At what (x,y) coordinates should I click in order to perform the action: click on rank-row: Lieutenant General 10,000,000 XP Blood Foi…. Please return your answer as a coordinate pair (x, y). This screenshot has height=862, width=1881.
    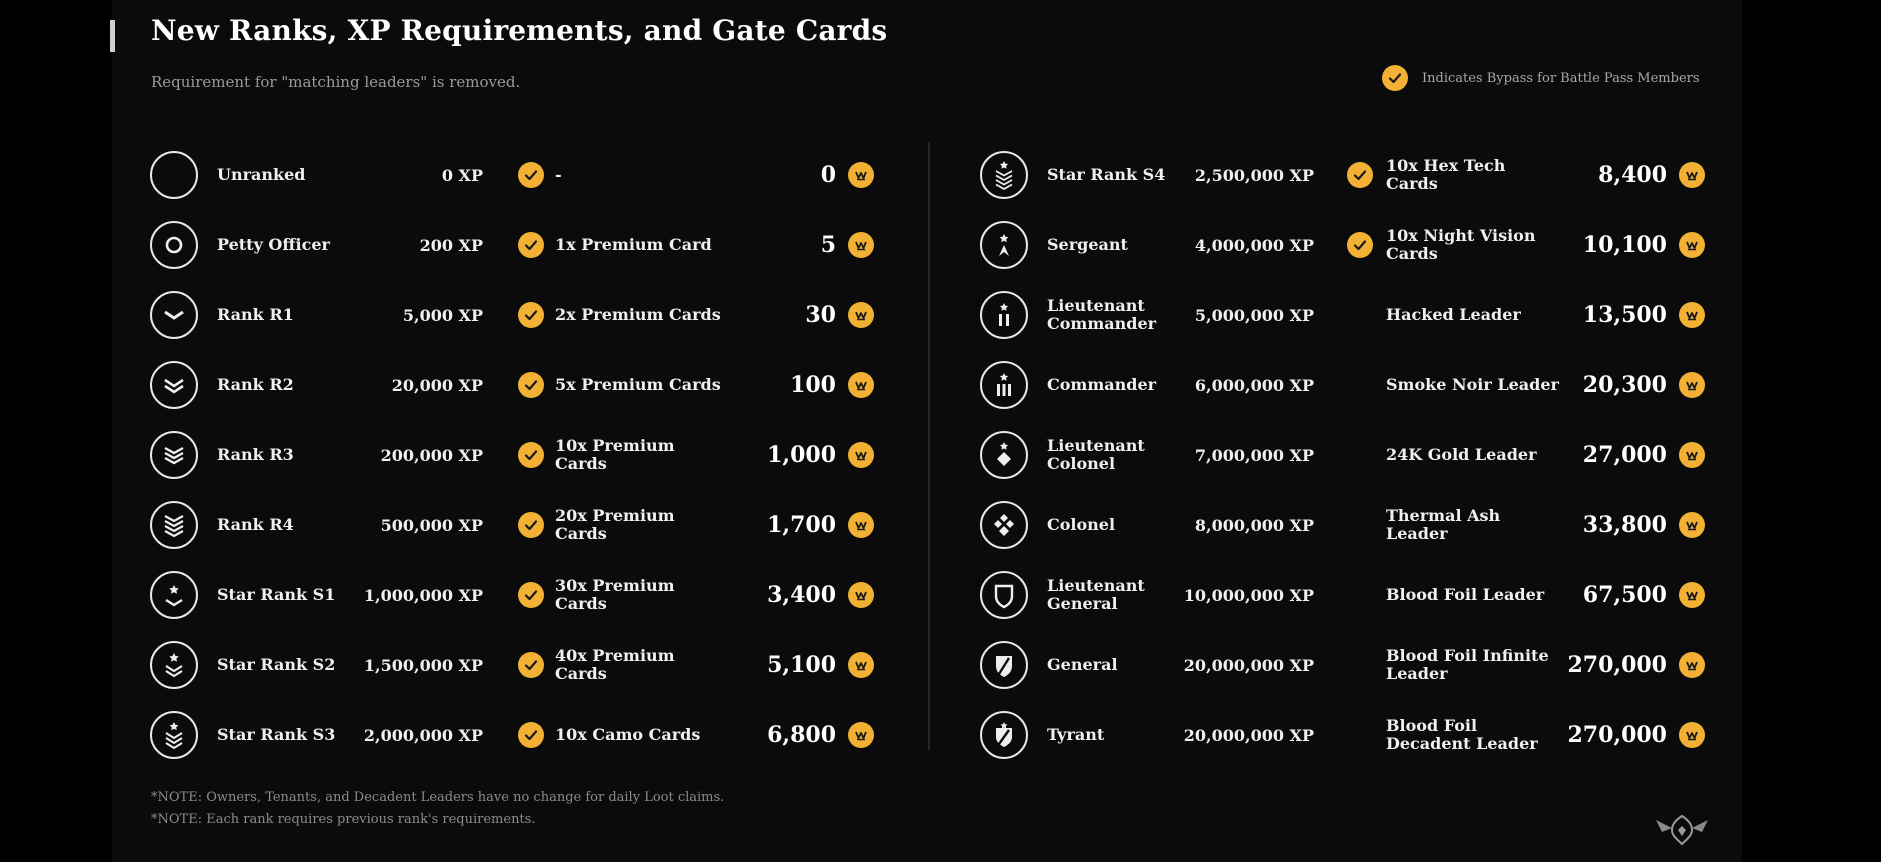
    Looking at the image, I should click on (1345, 595).